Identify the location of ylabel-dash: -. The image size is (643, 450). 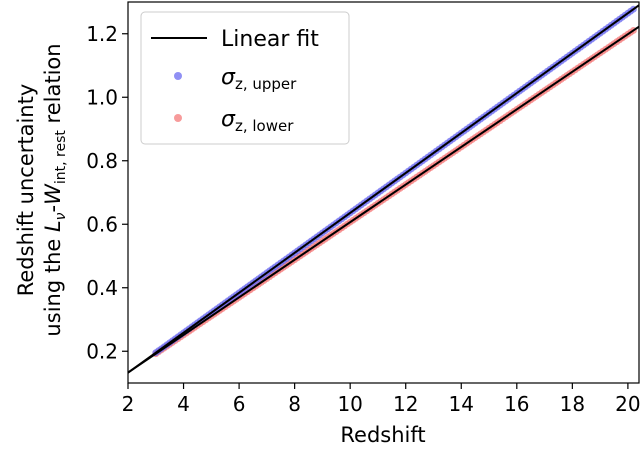
(53, 209).